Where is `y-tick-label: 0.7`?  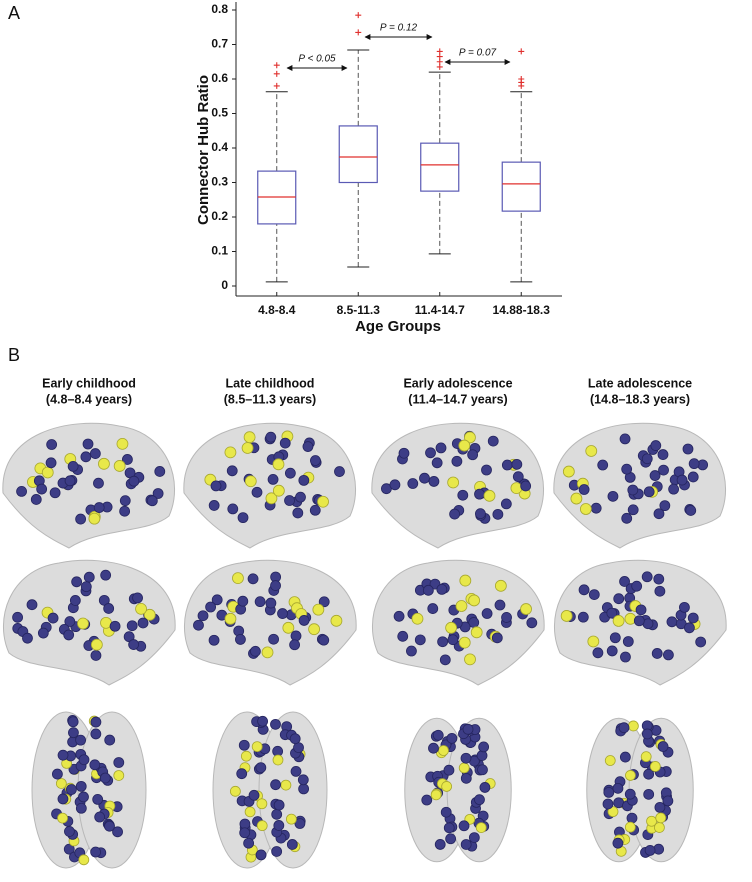 y-tick-label: 0.7 is located at coordinates (219, 44).